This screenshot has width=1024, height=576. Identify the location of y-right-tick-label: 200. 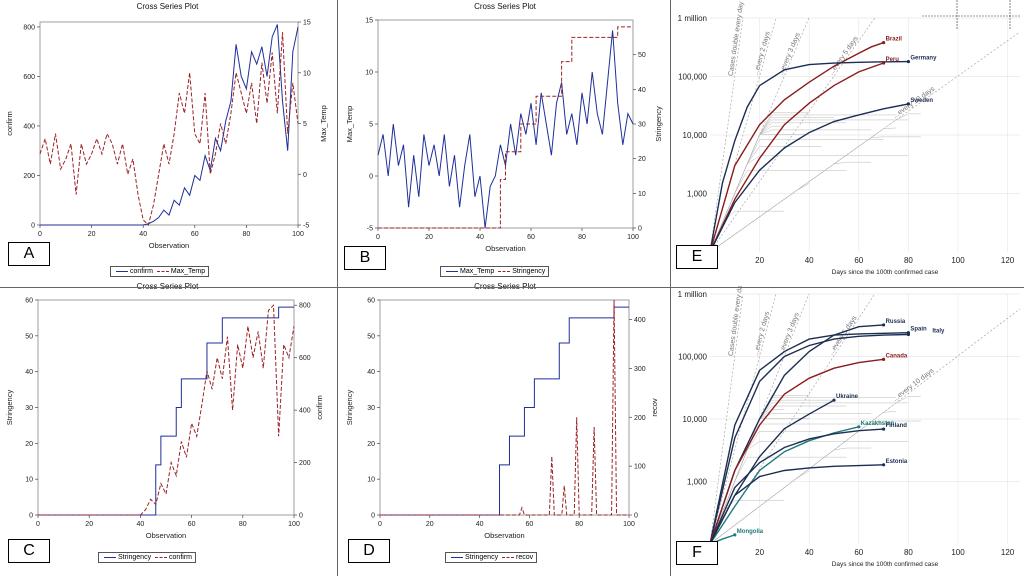
(640, 418).